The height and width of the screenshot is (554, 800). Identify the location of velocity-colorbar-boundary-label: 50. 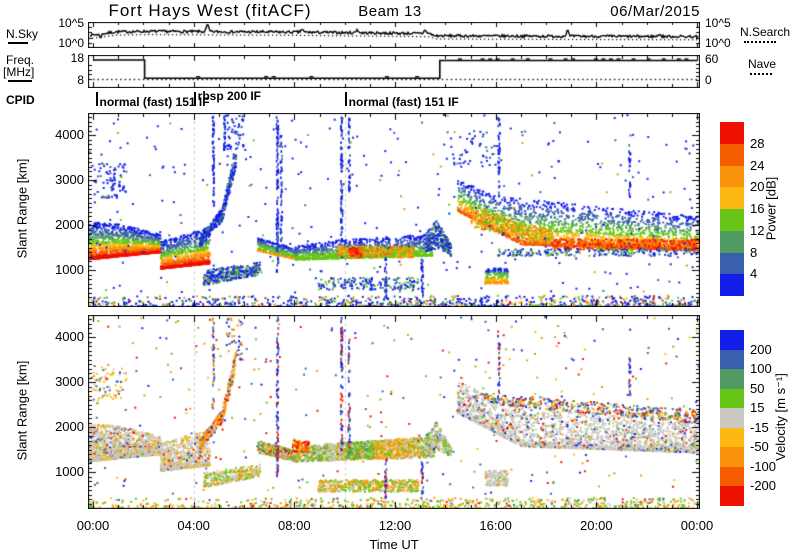
(757, 388).